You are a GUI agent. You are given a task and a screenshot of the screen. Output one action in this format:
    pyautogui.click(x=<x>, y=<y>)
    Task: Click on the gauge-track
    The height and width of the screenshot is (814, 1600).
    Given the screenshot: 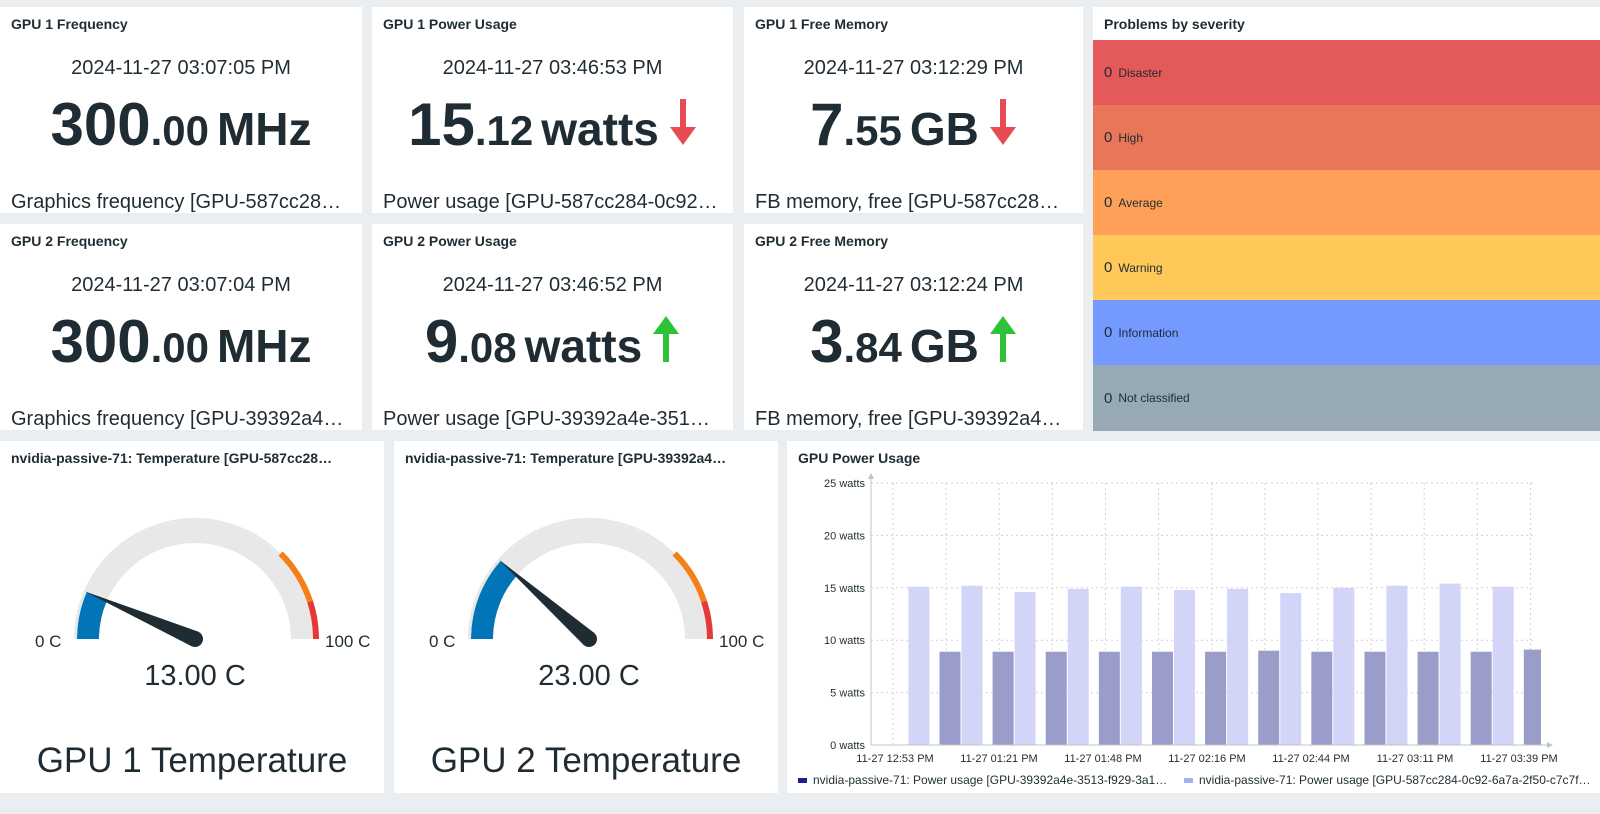 What is the action you would take?
    pyautogui.click(x=589, y=580)
    